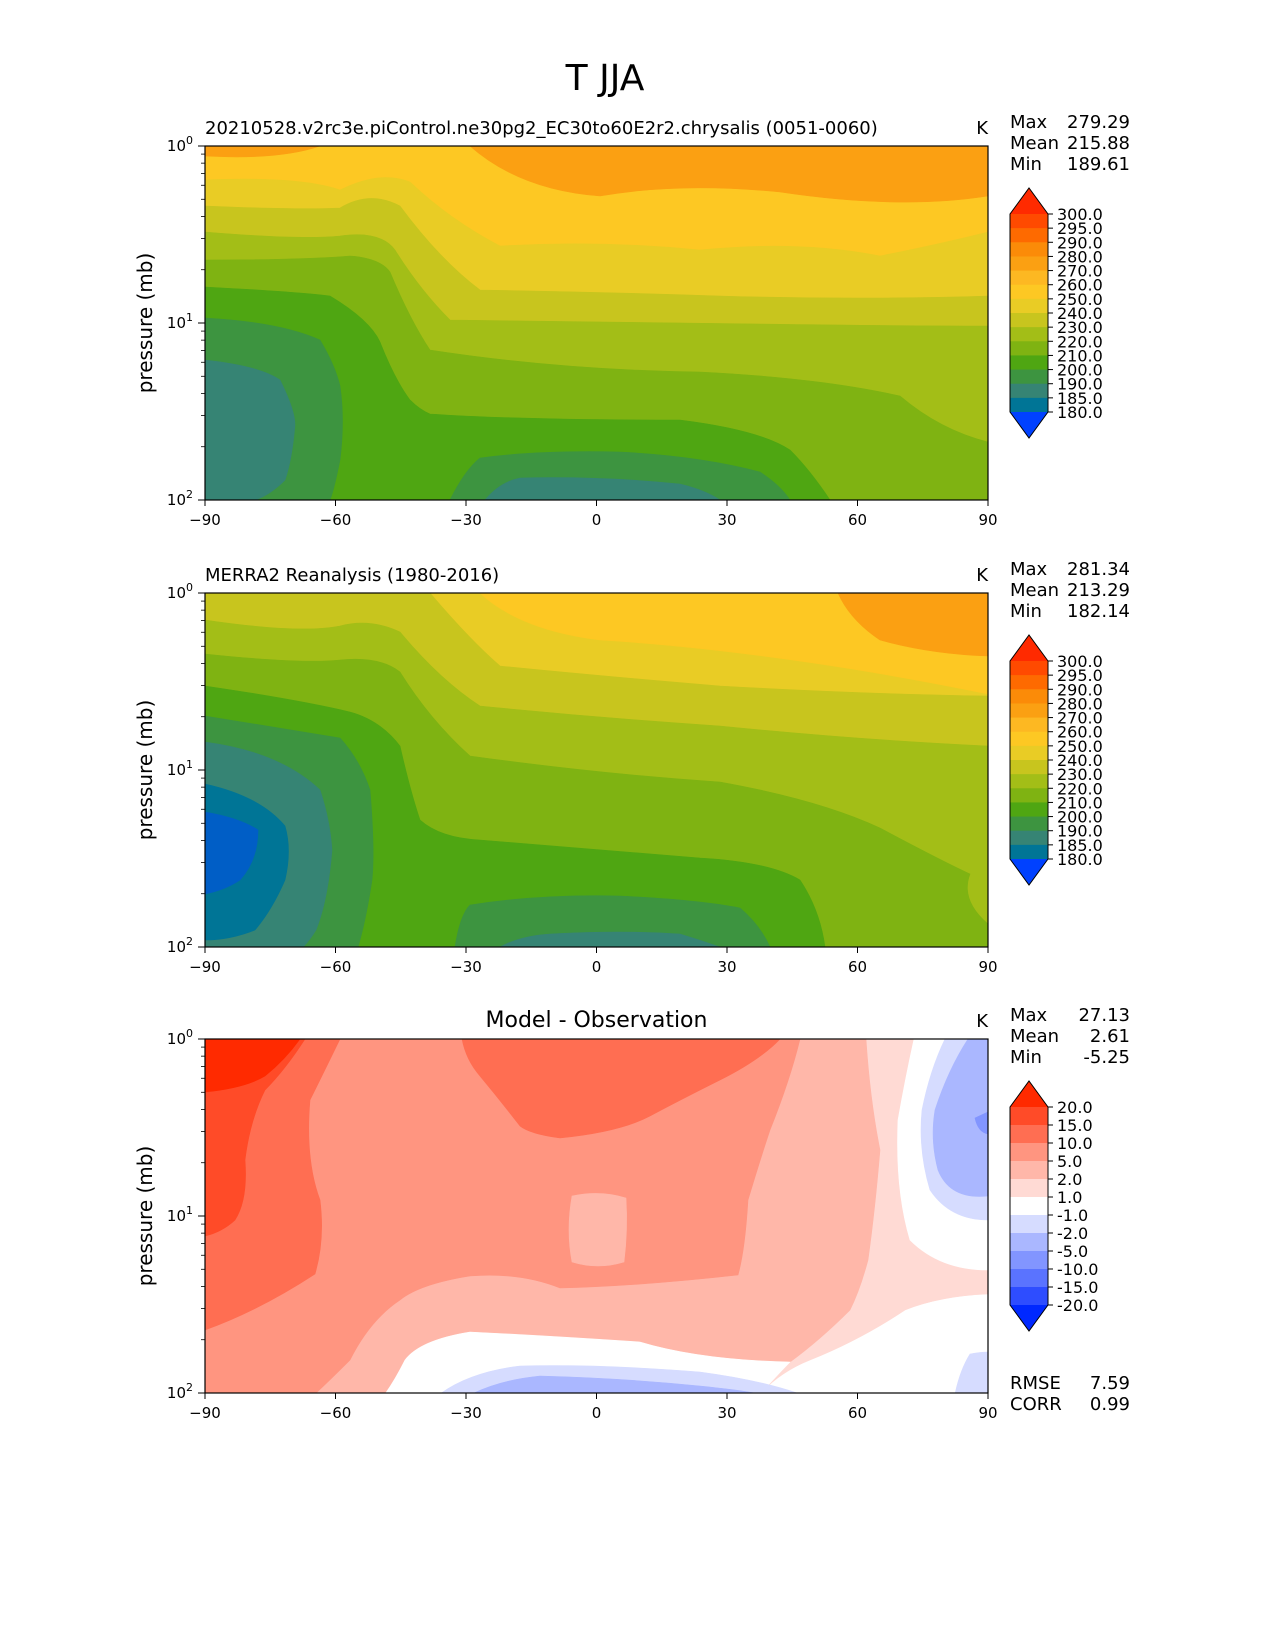 This screenshot has height=1650, width=1275. I want to click on colorbar-tick-label: 300.0, so click(1080, 661).